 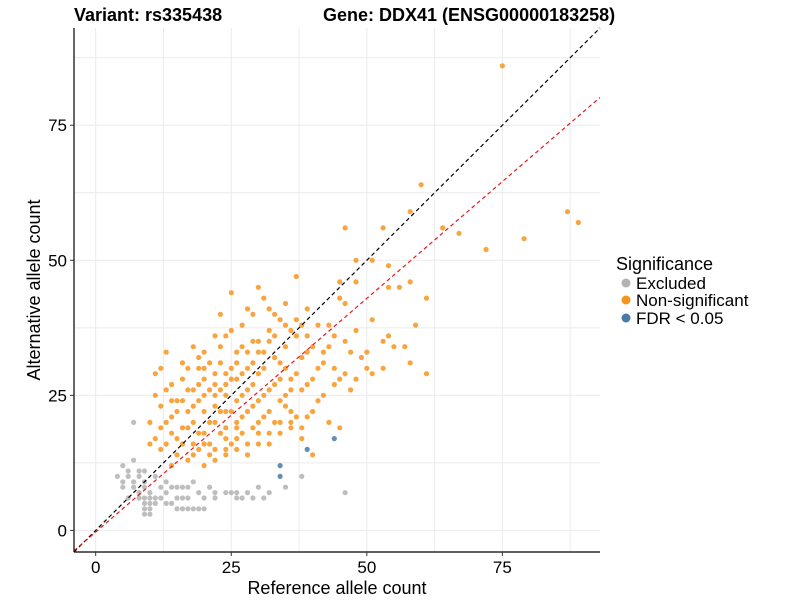 What do you see at coordinates (62, 530) in the screenshot?
I see `y-tick-label: 0` at bounding box center [62, 530].